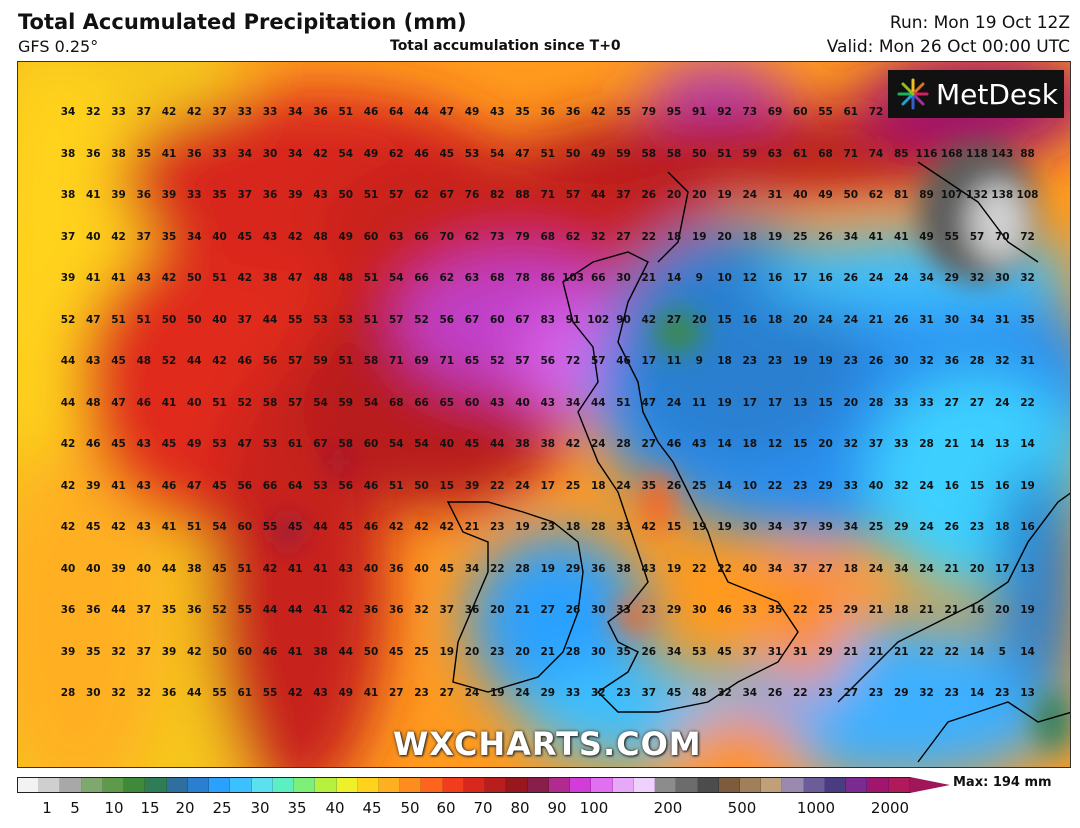  I want to click on grid-value: 28, so click(68, 693).